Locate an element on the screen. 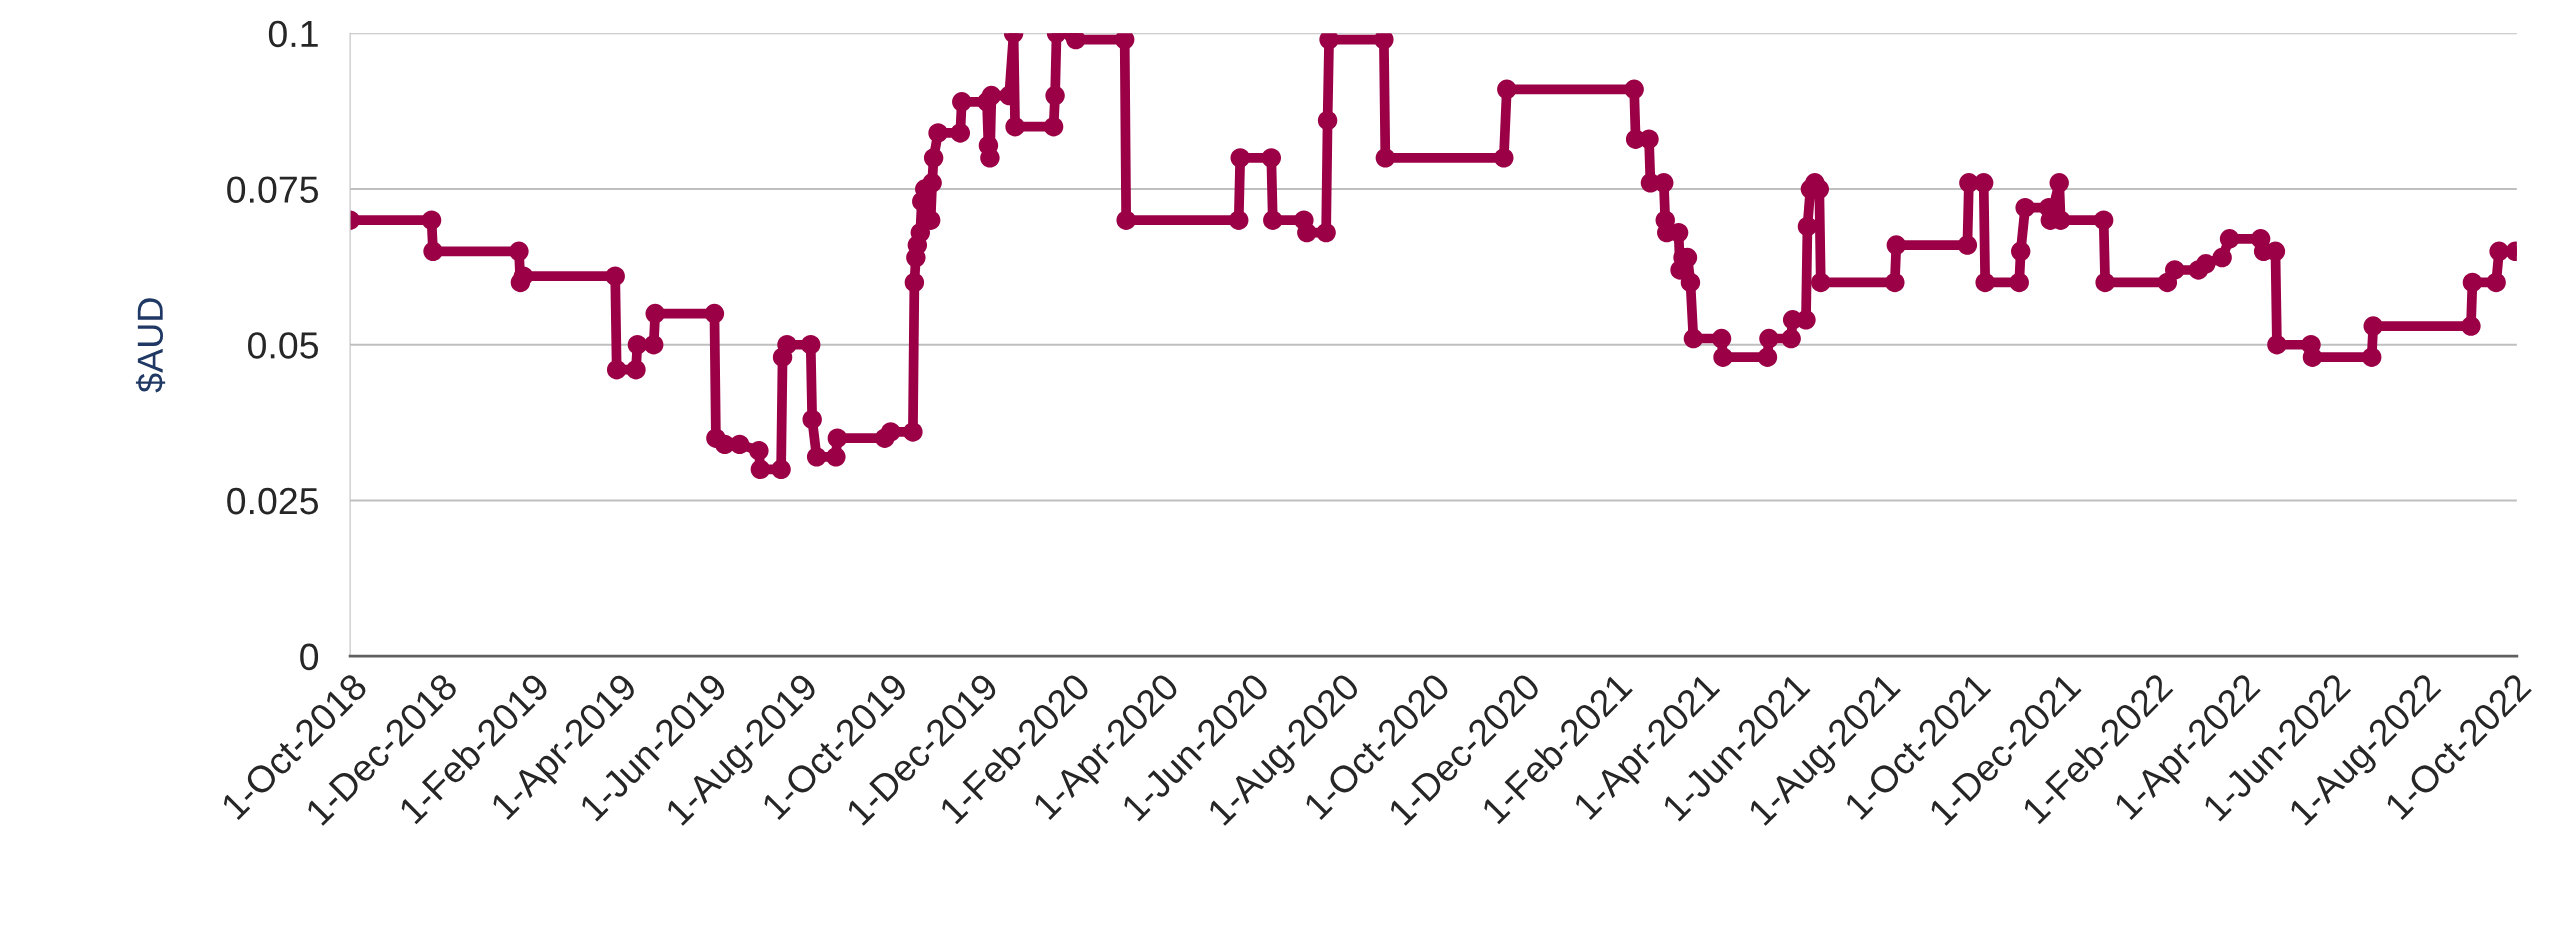 The height and width of the screenshot is (951, 2563). y-tick-label: 0 is located at coordinates (309, 657).